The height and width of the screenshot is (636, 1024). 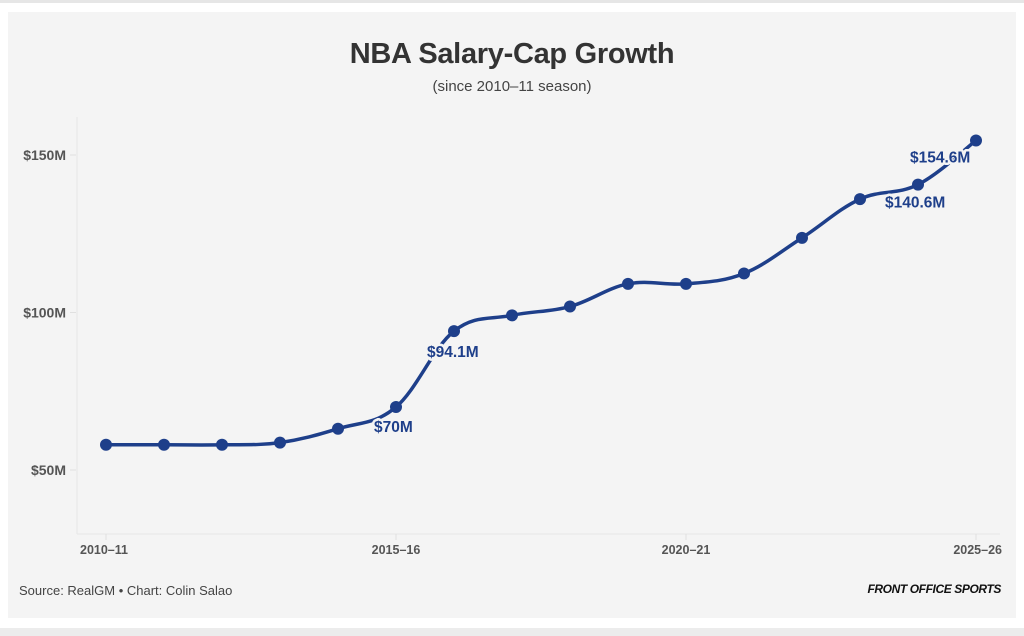 I want to click on x-tick-label: 2025–26, so click(x=977, y=550).